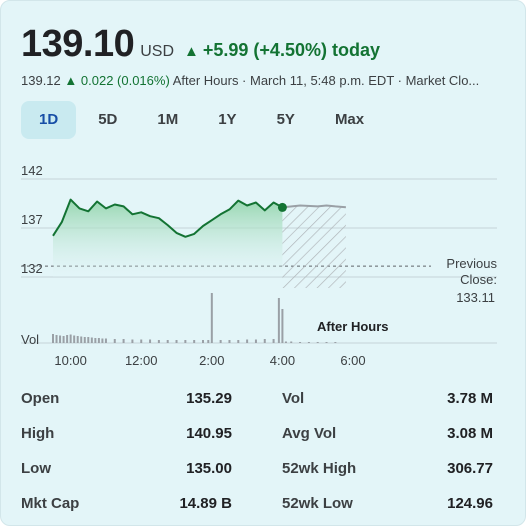 Image resolution: width=526 pixels, height=526 pixels. I want to click on x-tick-label: 4:00, so click(282, 360).